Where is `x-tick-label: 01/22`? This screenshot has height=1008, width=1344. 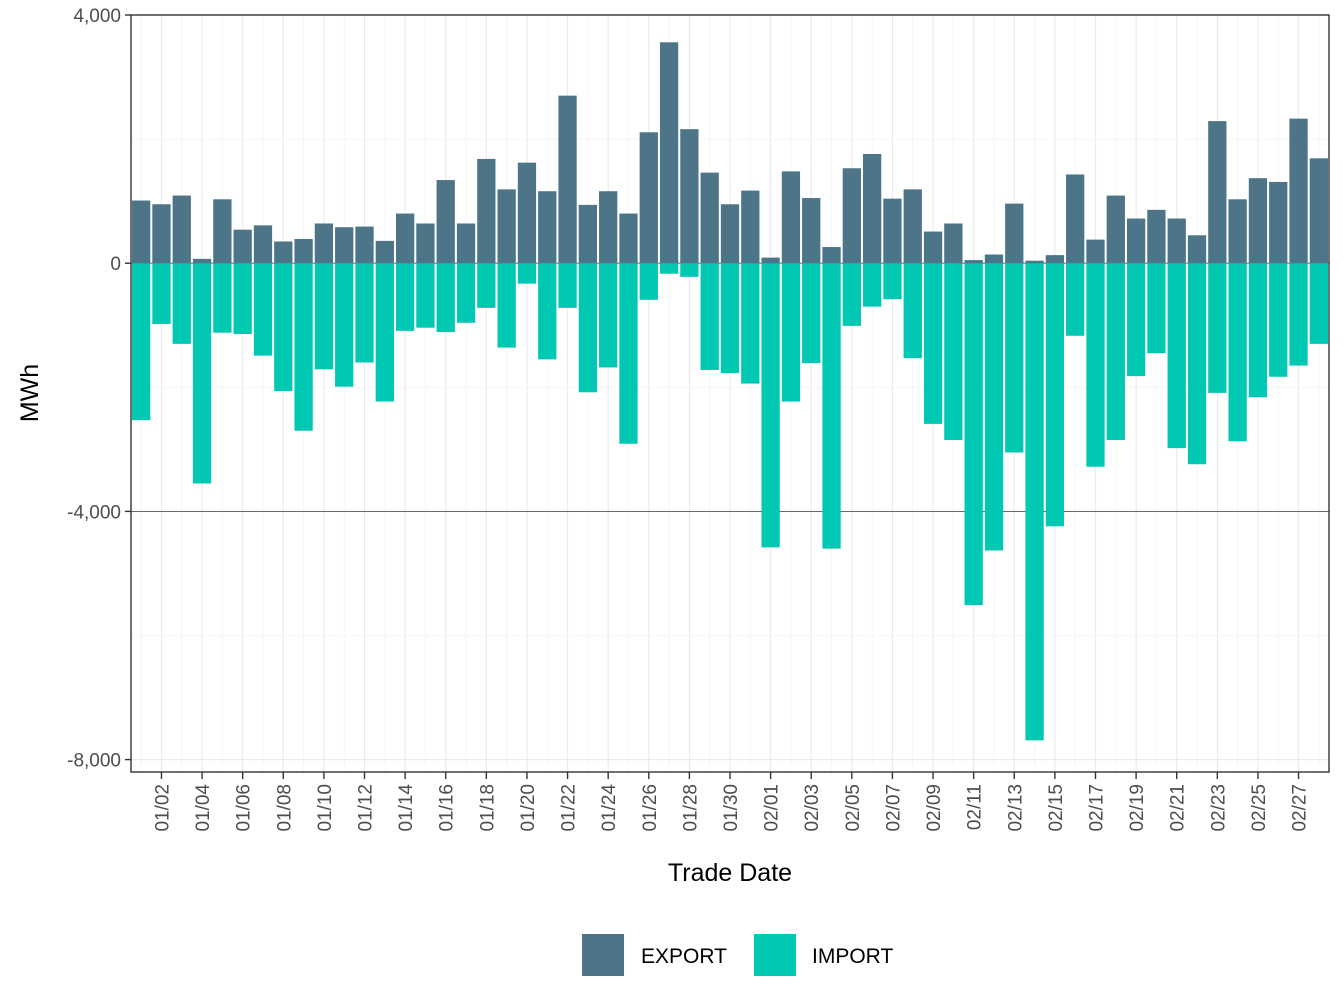 x-tick-label: 01/22 is located at coordinates (569, 808).